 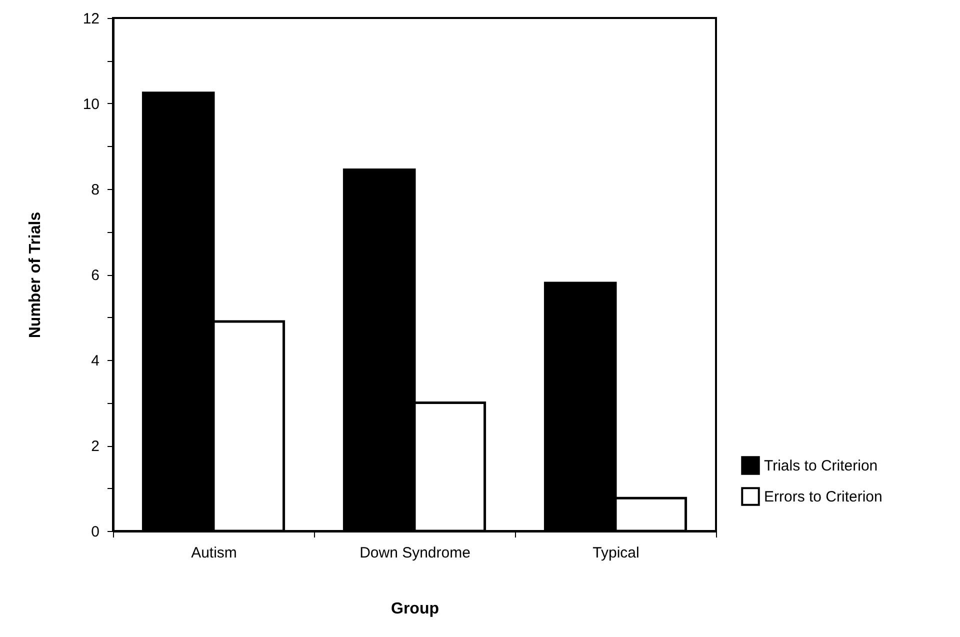 I want to click on y-tick-label: 2, so click(x=95, y=446).